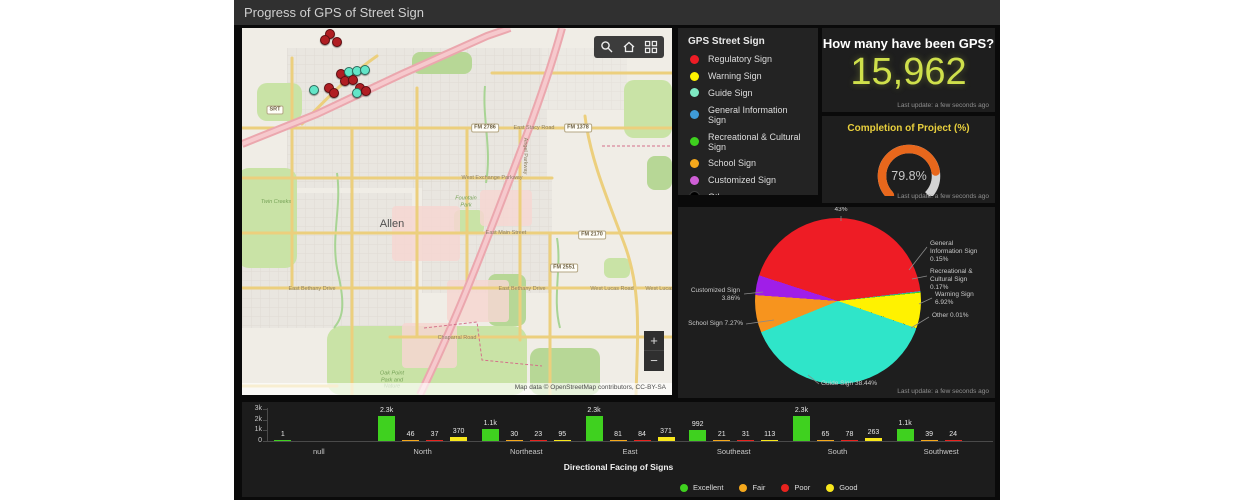  Describe the element at coordinates (941, 421) in the screenshot. I see `bar-group: 1.1k 39 24` at that location.